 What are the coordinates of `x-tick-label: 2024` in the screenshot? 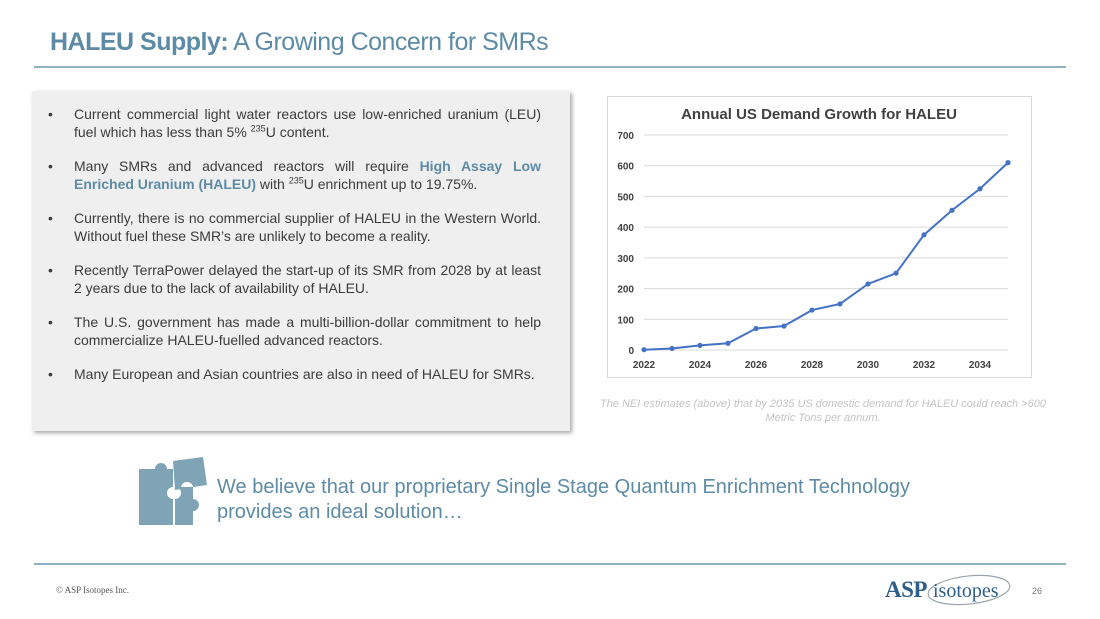 It's located at (700, 365).